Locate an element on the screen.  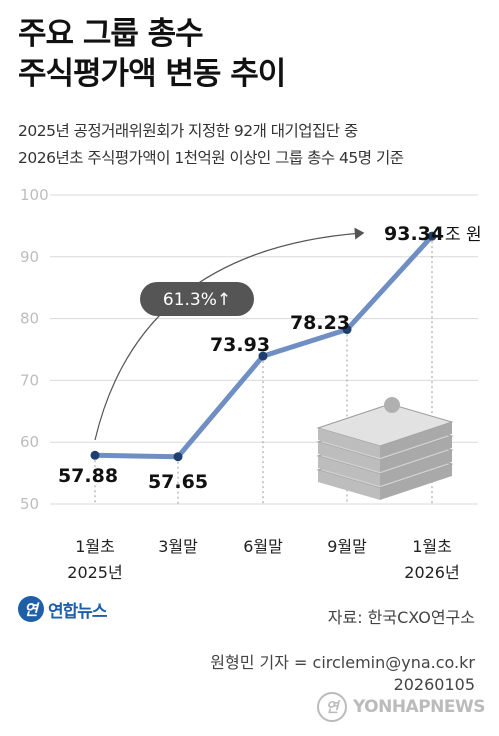
value-label-4: 93.34 is located at coordinates (414, 234).